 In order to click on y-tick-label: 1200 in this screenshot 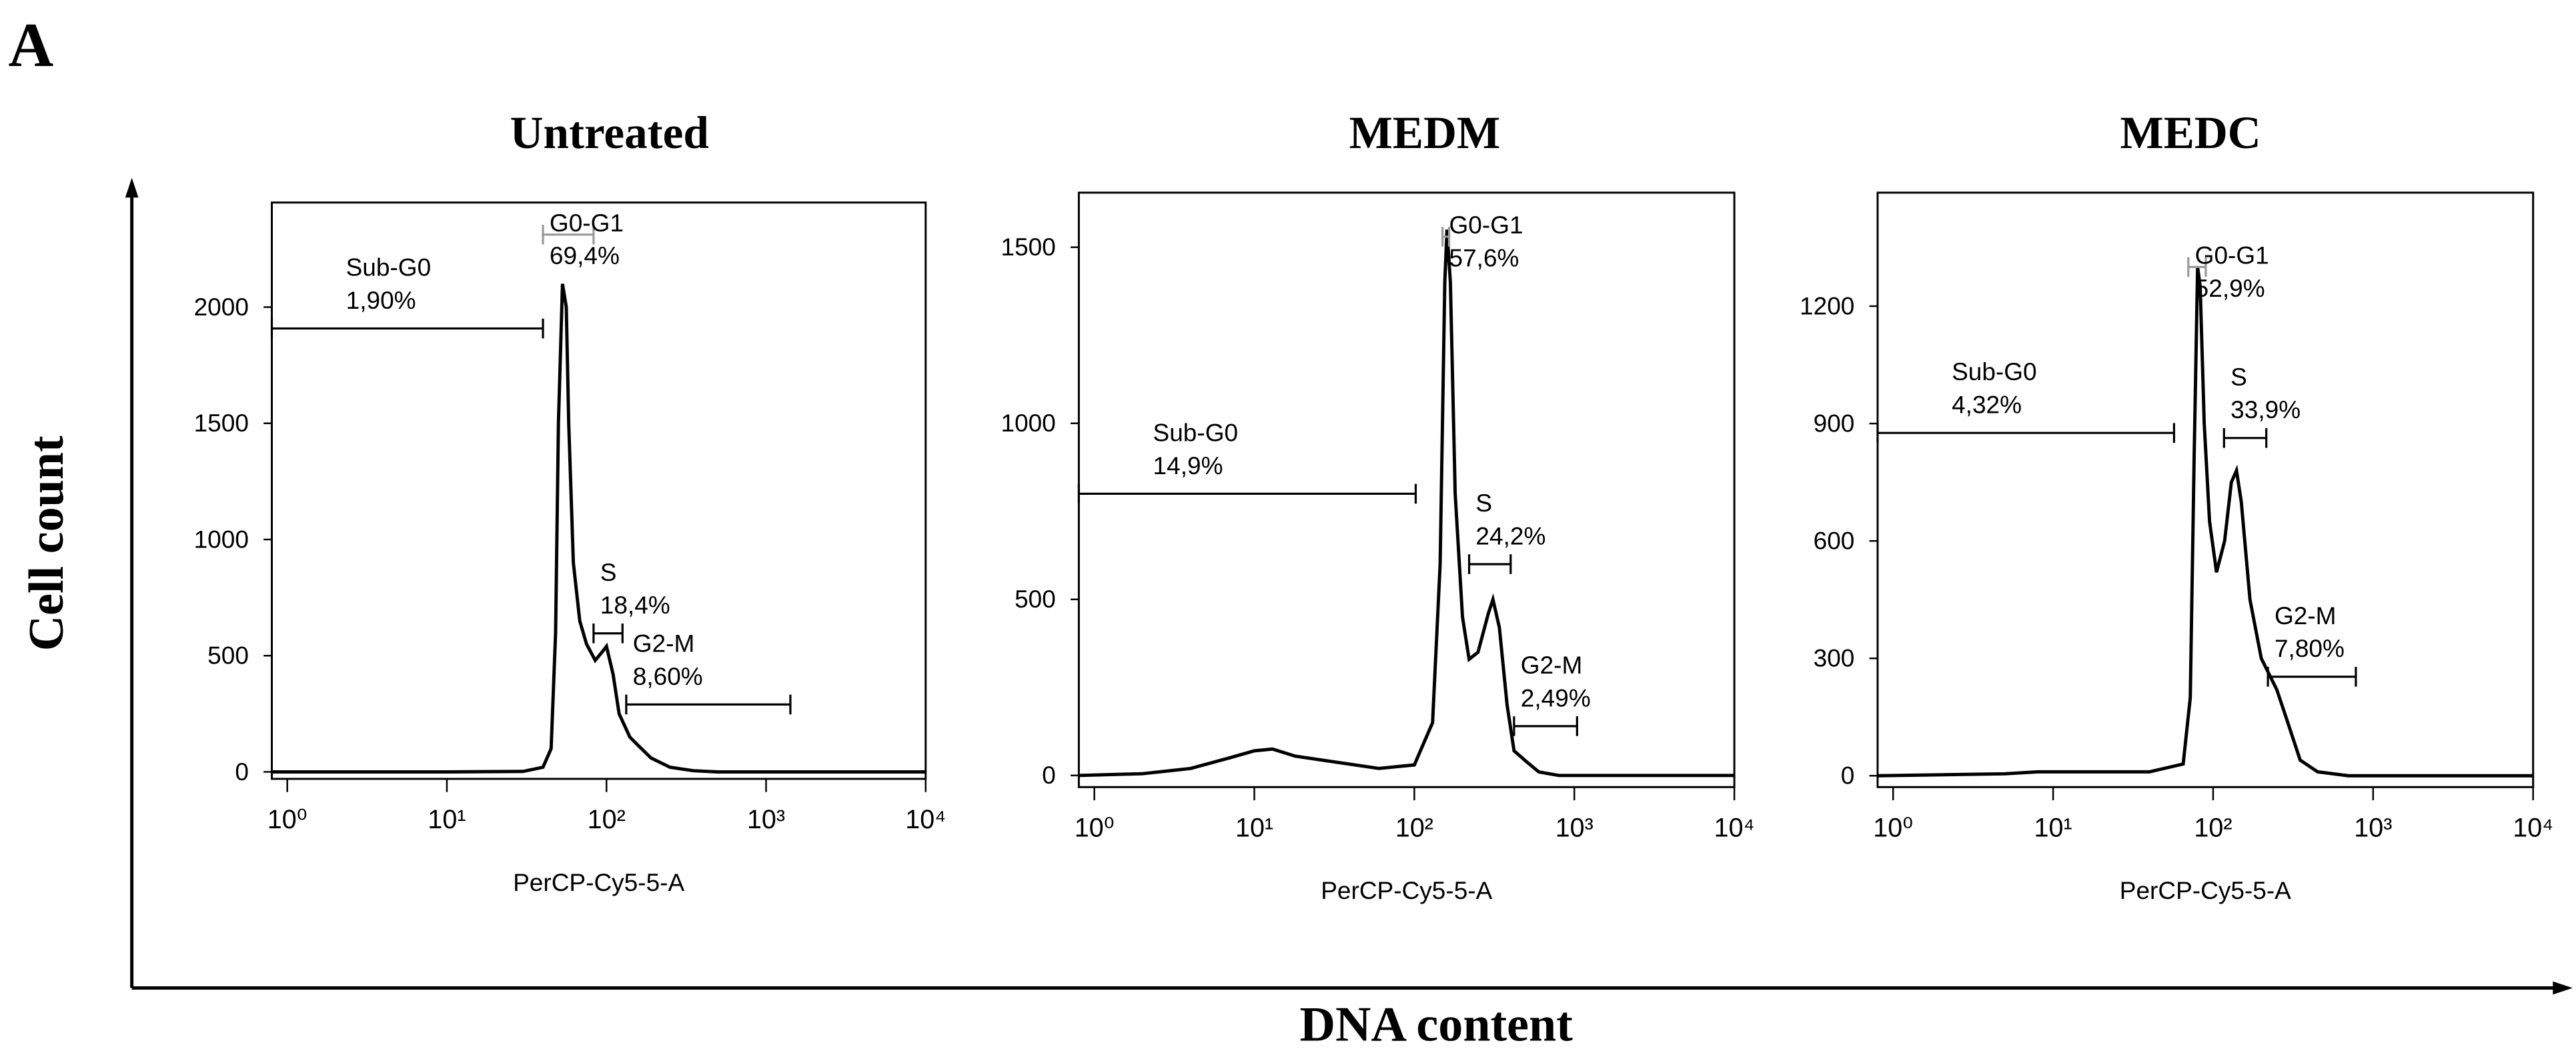, I will do `click(1827, 305)`.